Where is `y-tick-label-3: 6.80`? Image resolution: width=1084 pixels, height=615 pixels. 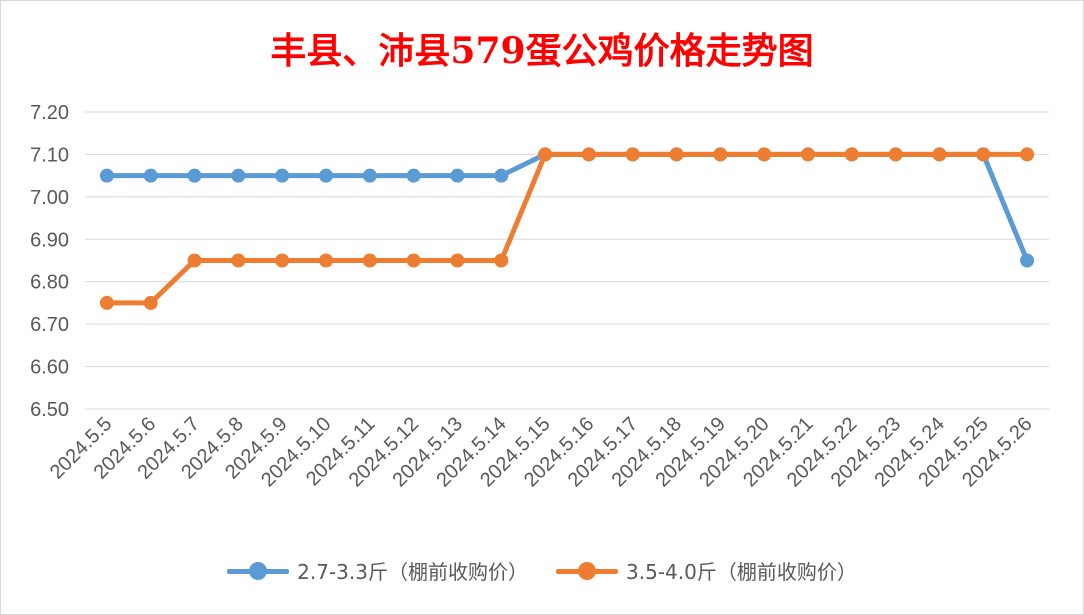 y-tick-label-3: 6.80 is located at coordinates (49, 283).